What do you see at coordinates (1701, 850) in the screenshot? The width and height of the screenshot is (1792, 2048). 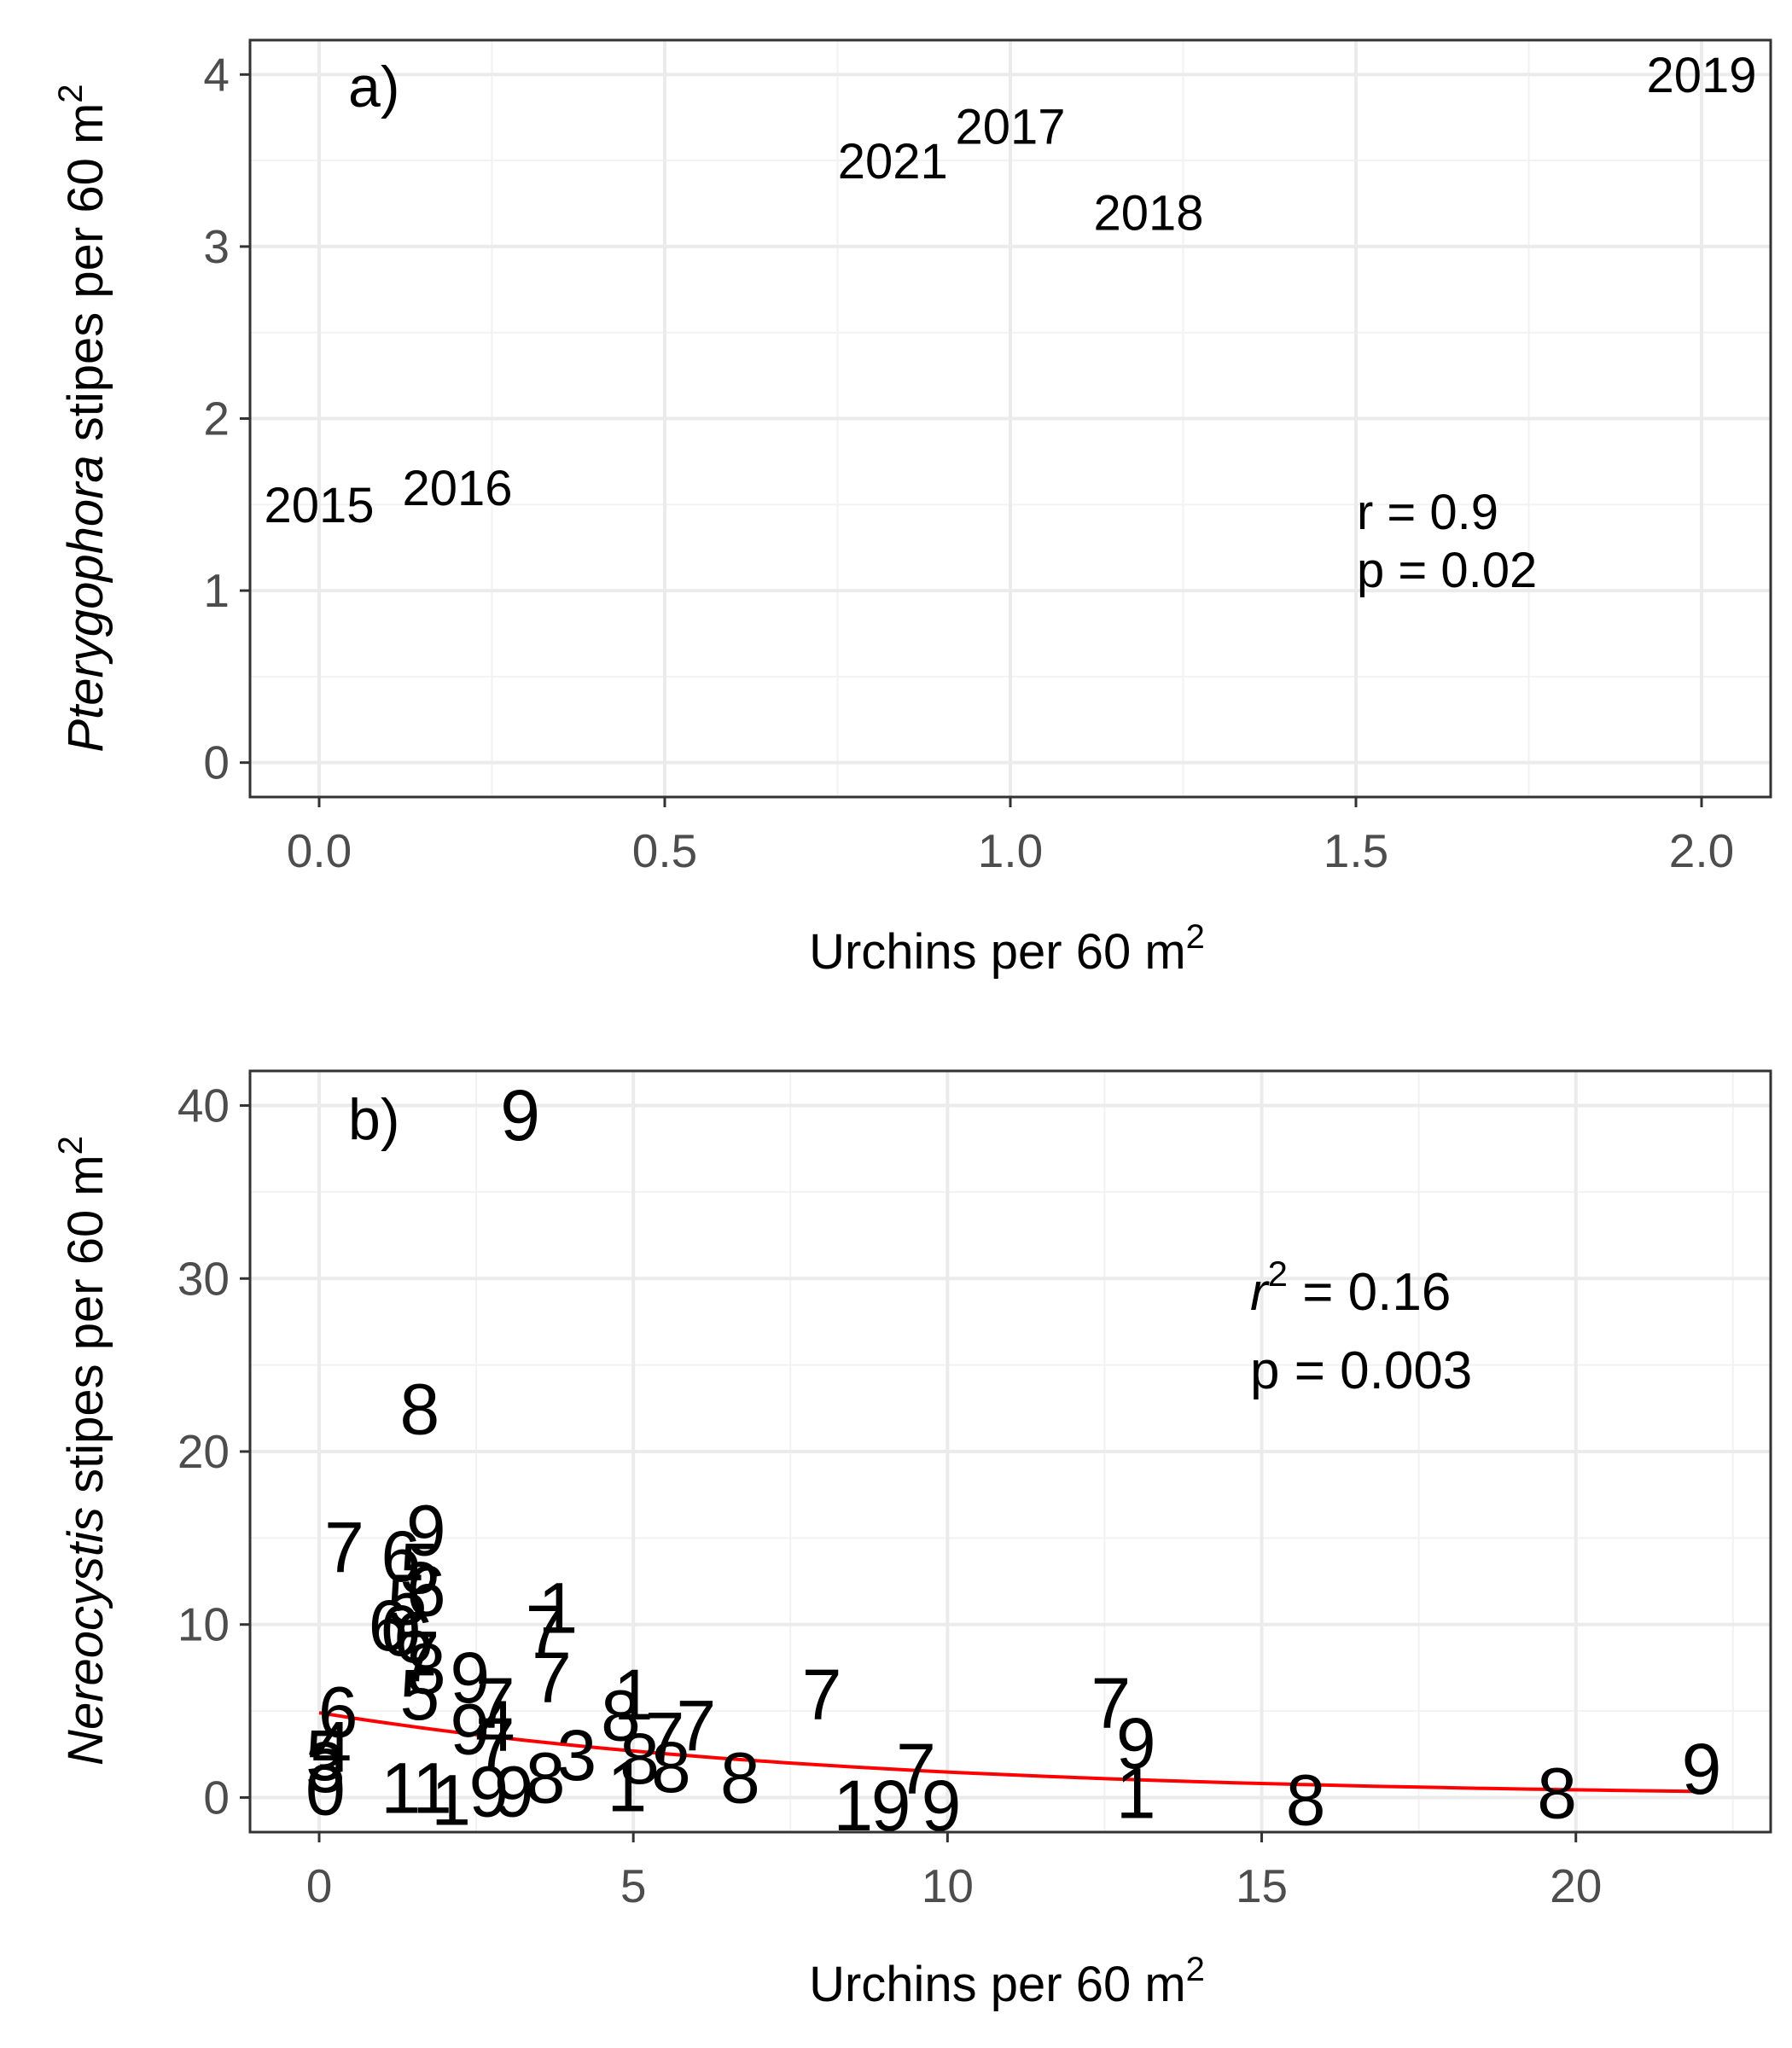 I see `x-tick-label: 2.0` at bounding box center [1701, 850].